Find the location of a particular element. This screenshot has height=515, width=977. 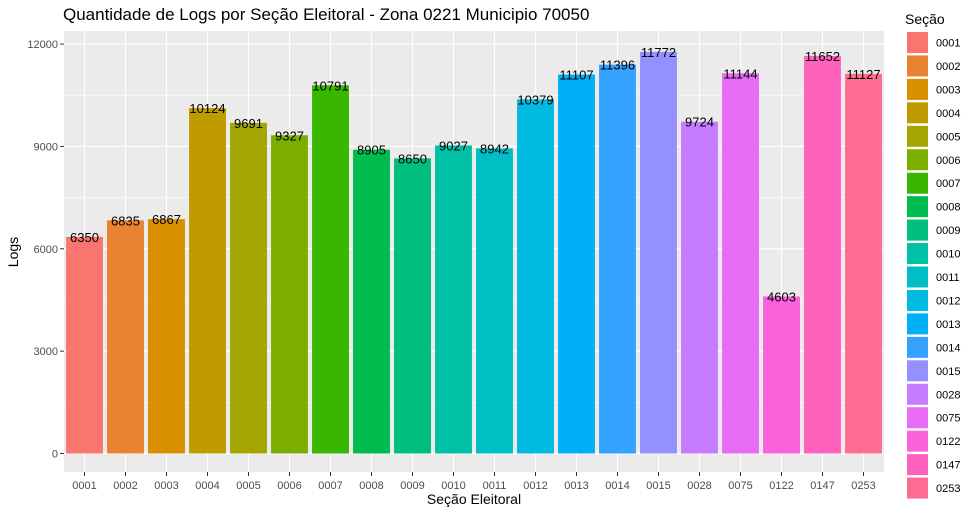

data-label-0147: 11652 is located at coordinates (822, 56).